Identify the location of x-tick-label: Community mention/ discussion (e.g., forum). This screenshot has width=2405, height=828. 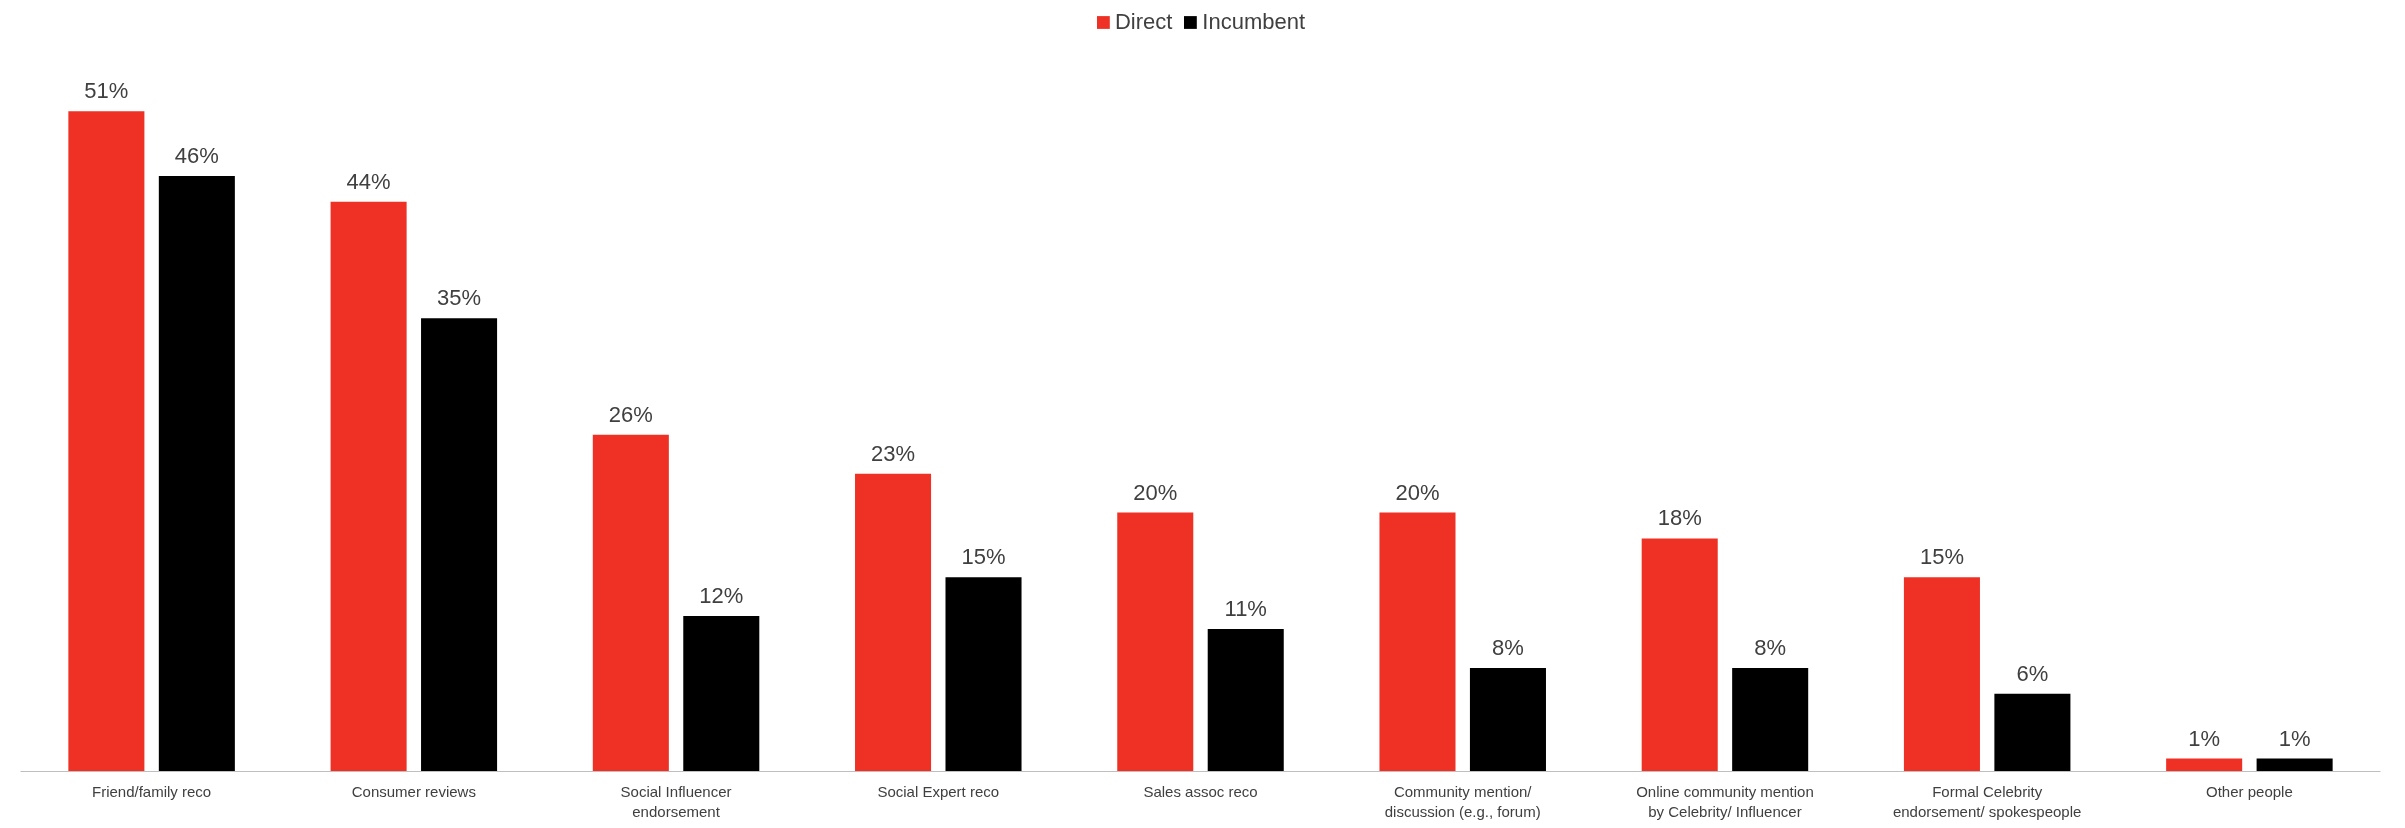
(1462, 801).